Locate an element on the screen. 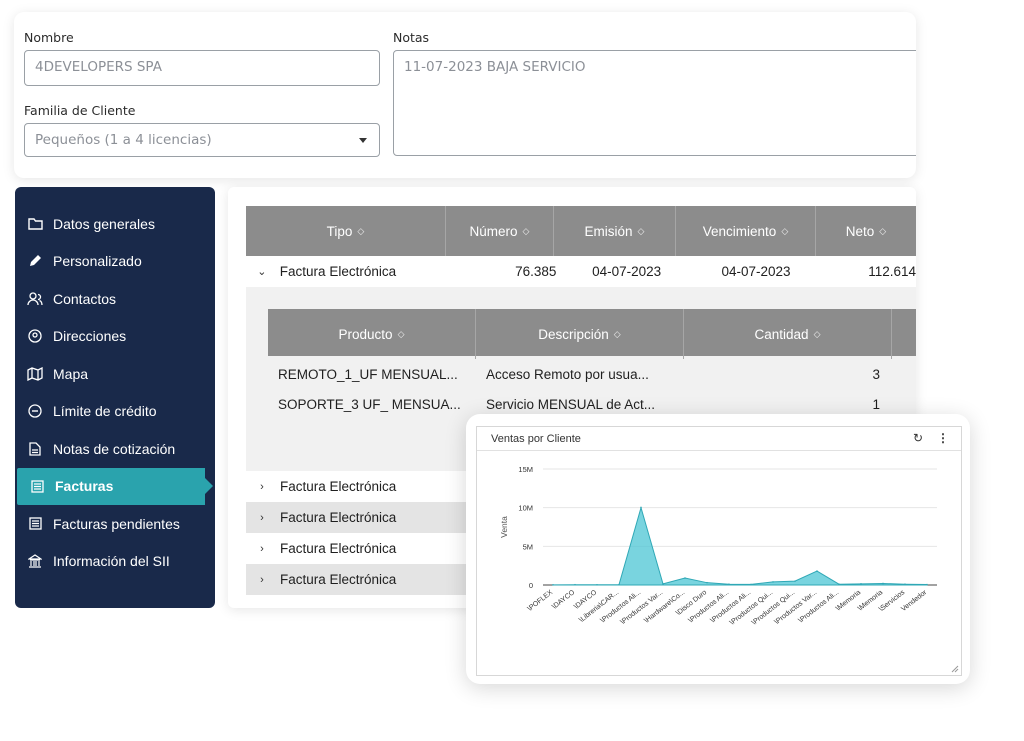  sidebar-item-label: Información del SII is located at coordinates (111, 561).